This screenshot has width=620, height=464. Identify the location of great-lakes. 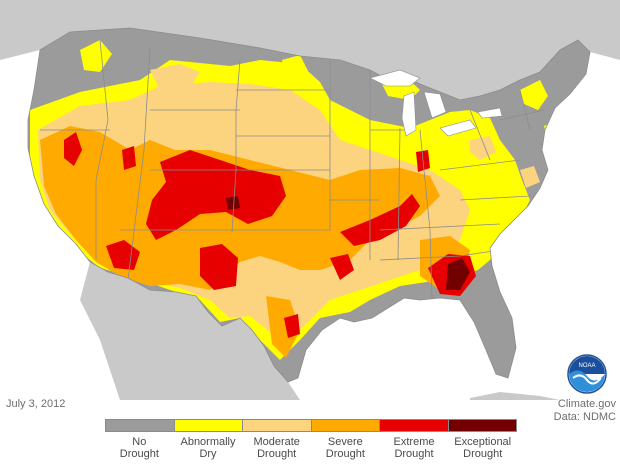
(436, 103).